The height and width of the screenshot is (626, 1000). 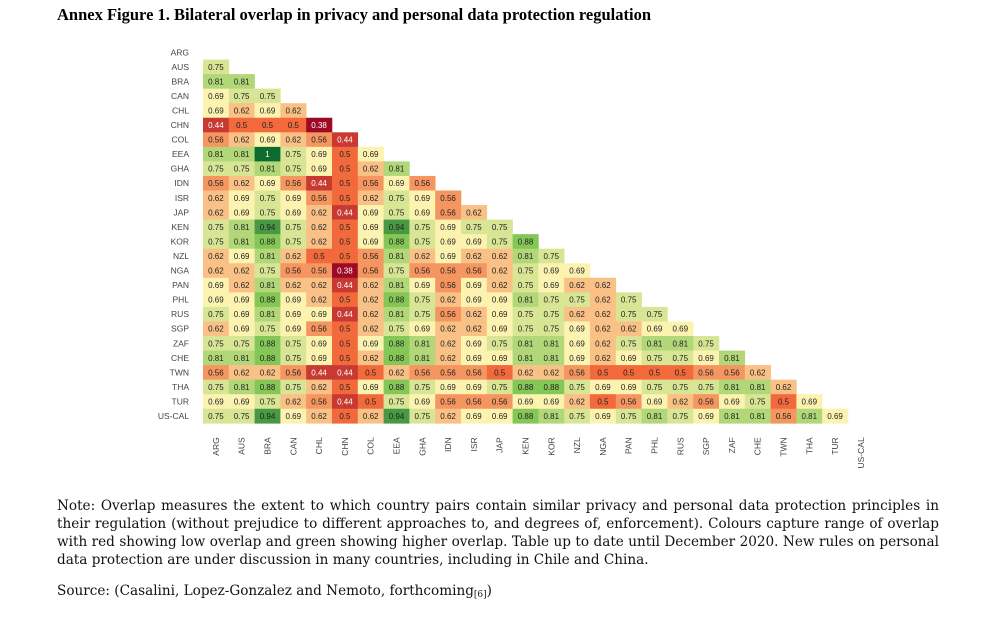 I want to click on row-label: PHL, so click(x=180, y=300).